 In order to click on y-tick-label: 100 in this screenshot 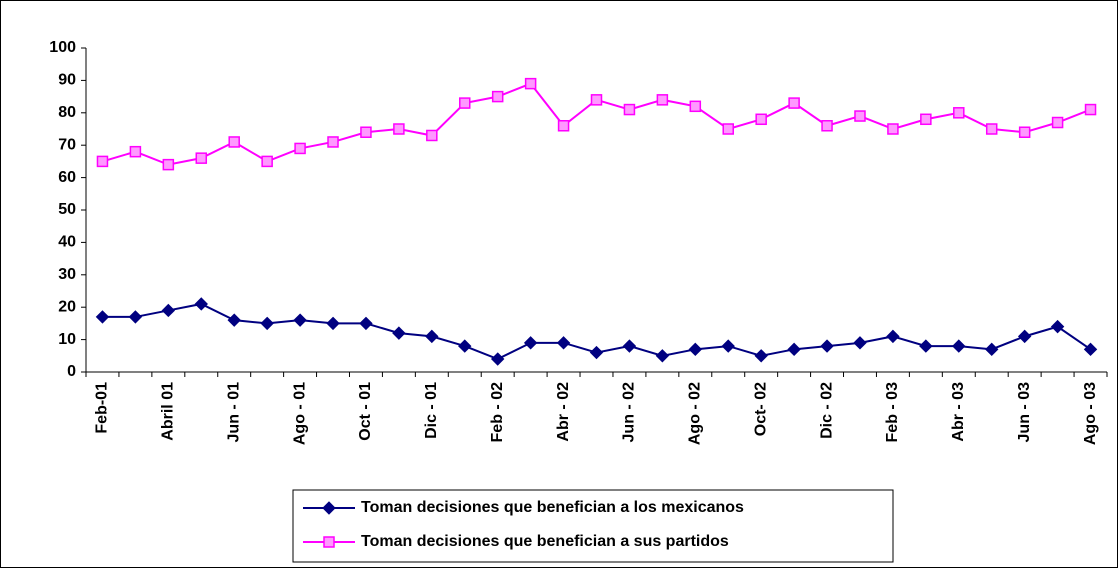, I will do `click(62, 47)`.